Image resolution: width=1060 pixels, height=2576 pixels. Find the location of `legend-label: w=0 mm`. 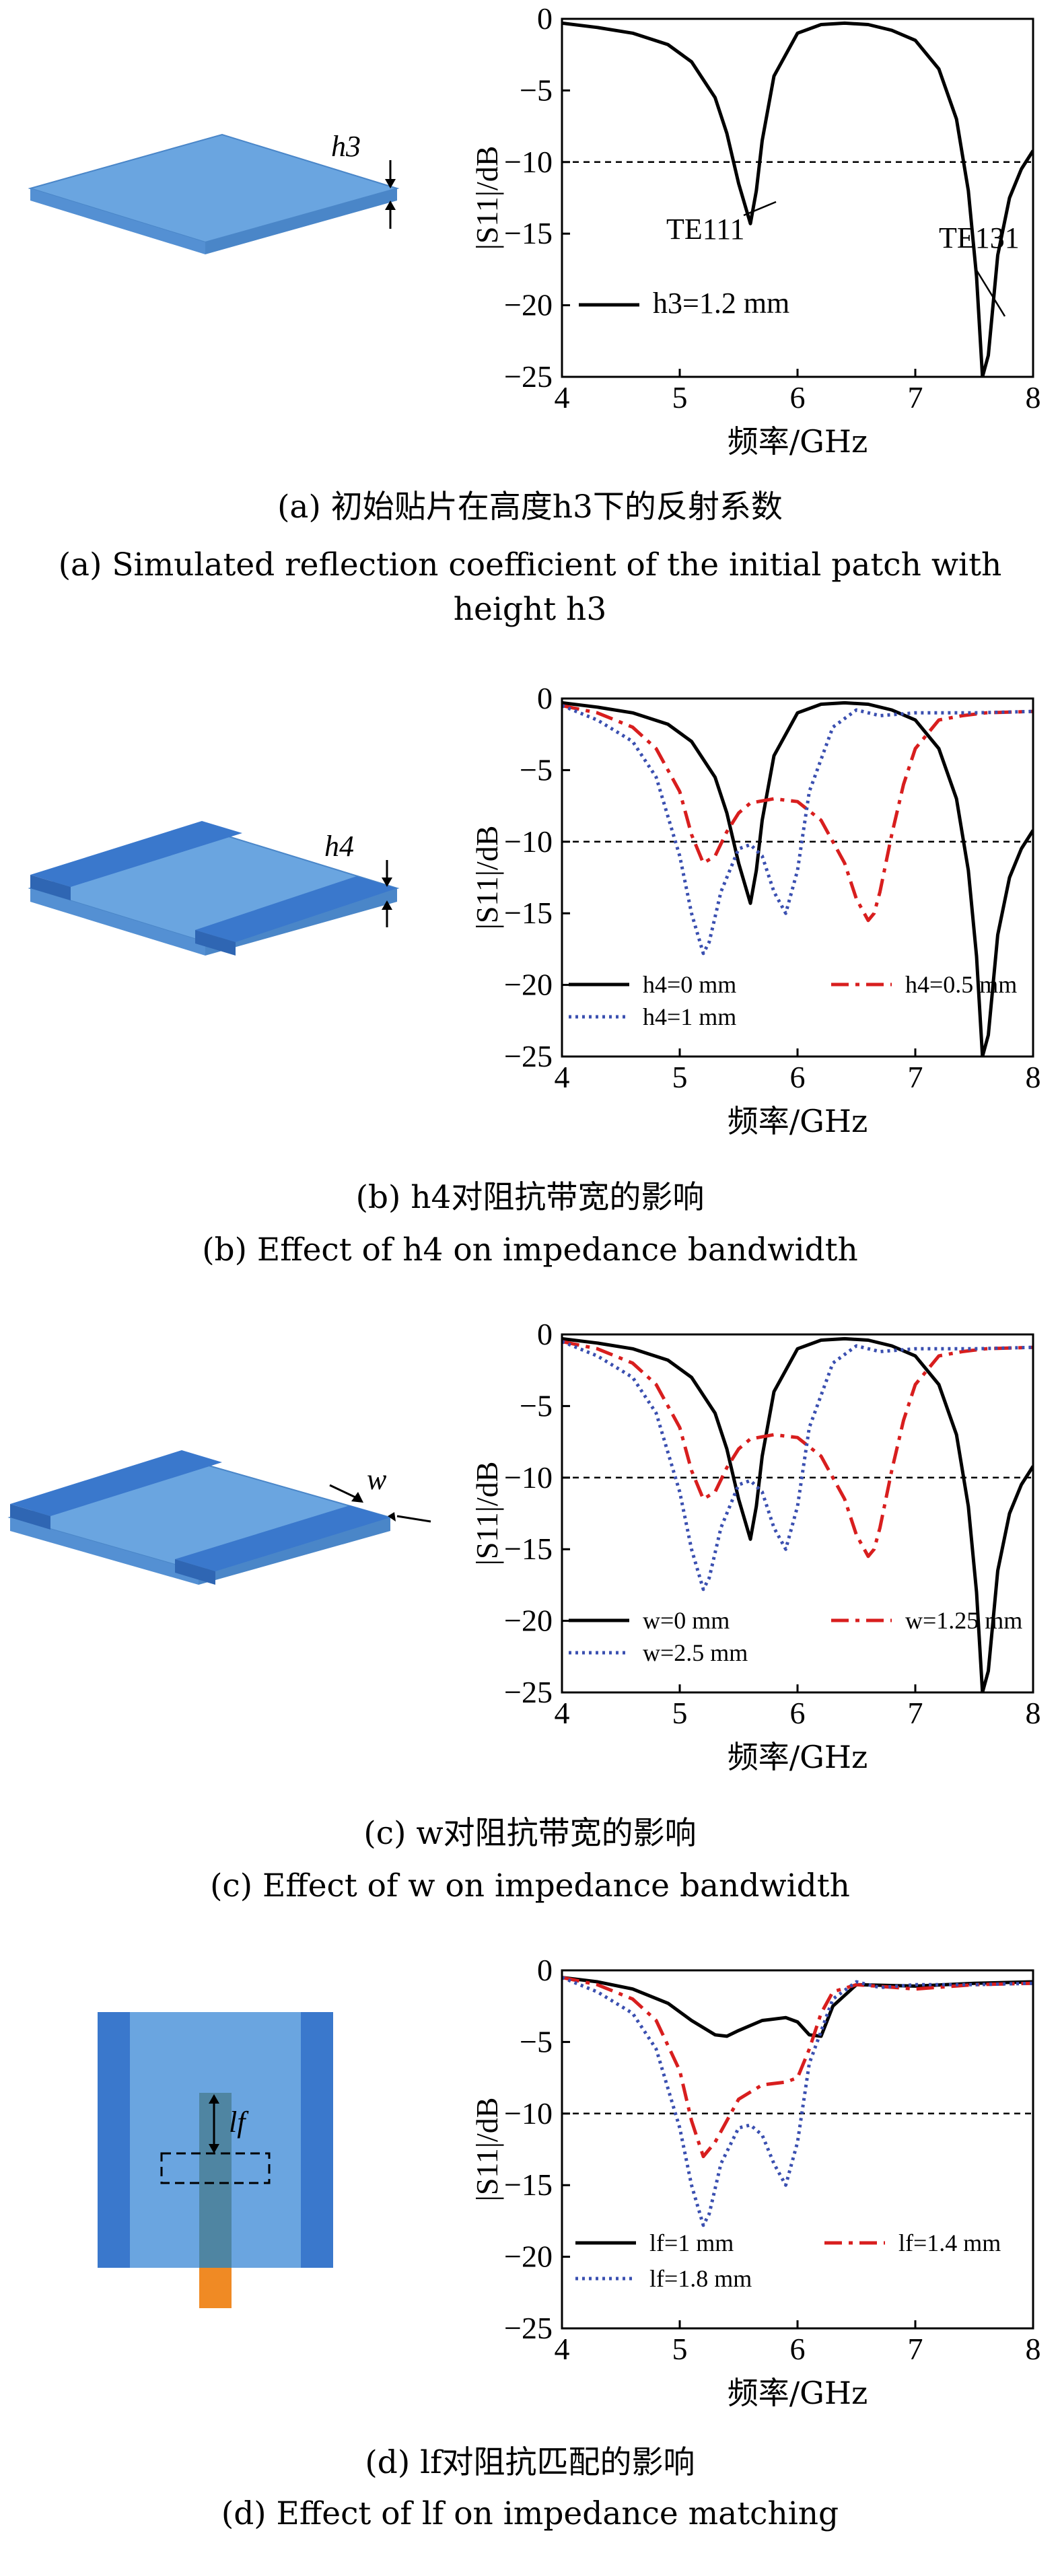

legend-label: w=0 mm is located at coordinates (686, 1620).